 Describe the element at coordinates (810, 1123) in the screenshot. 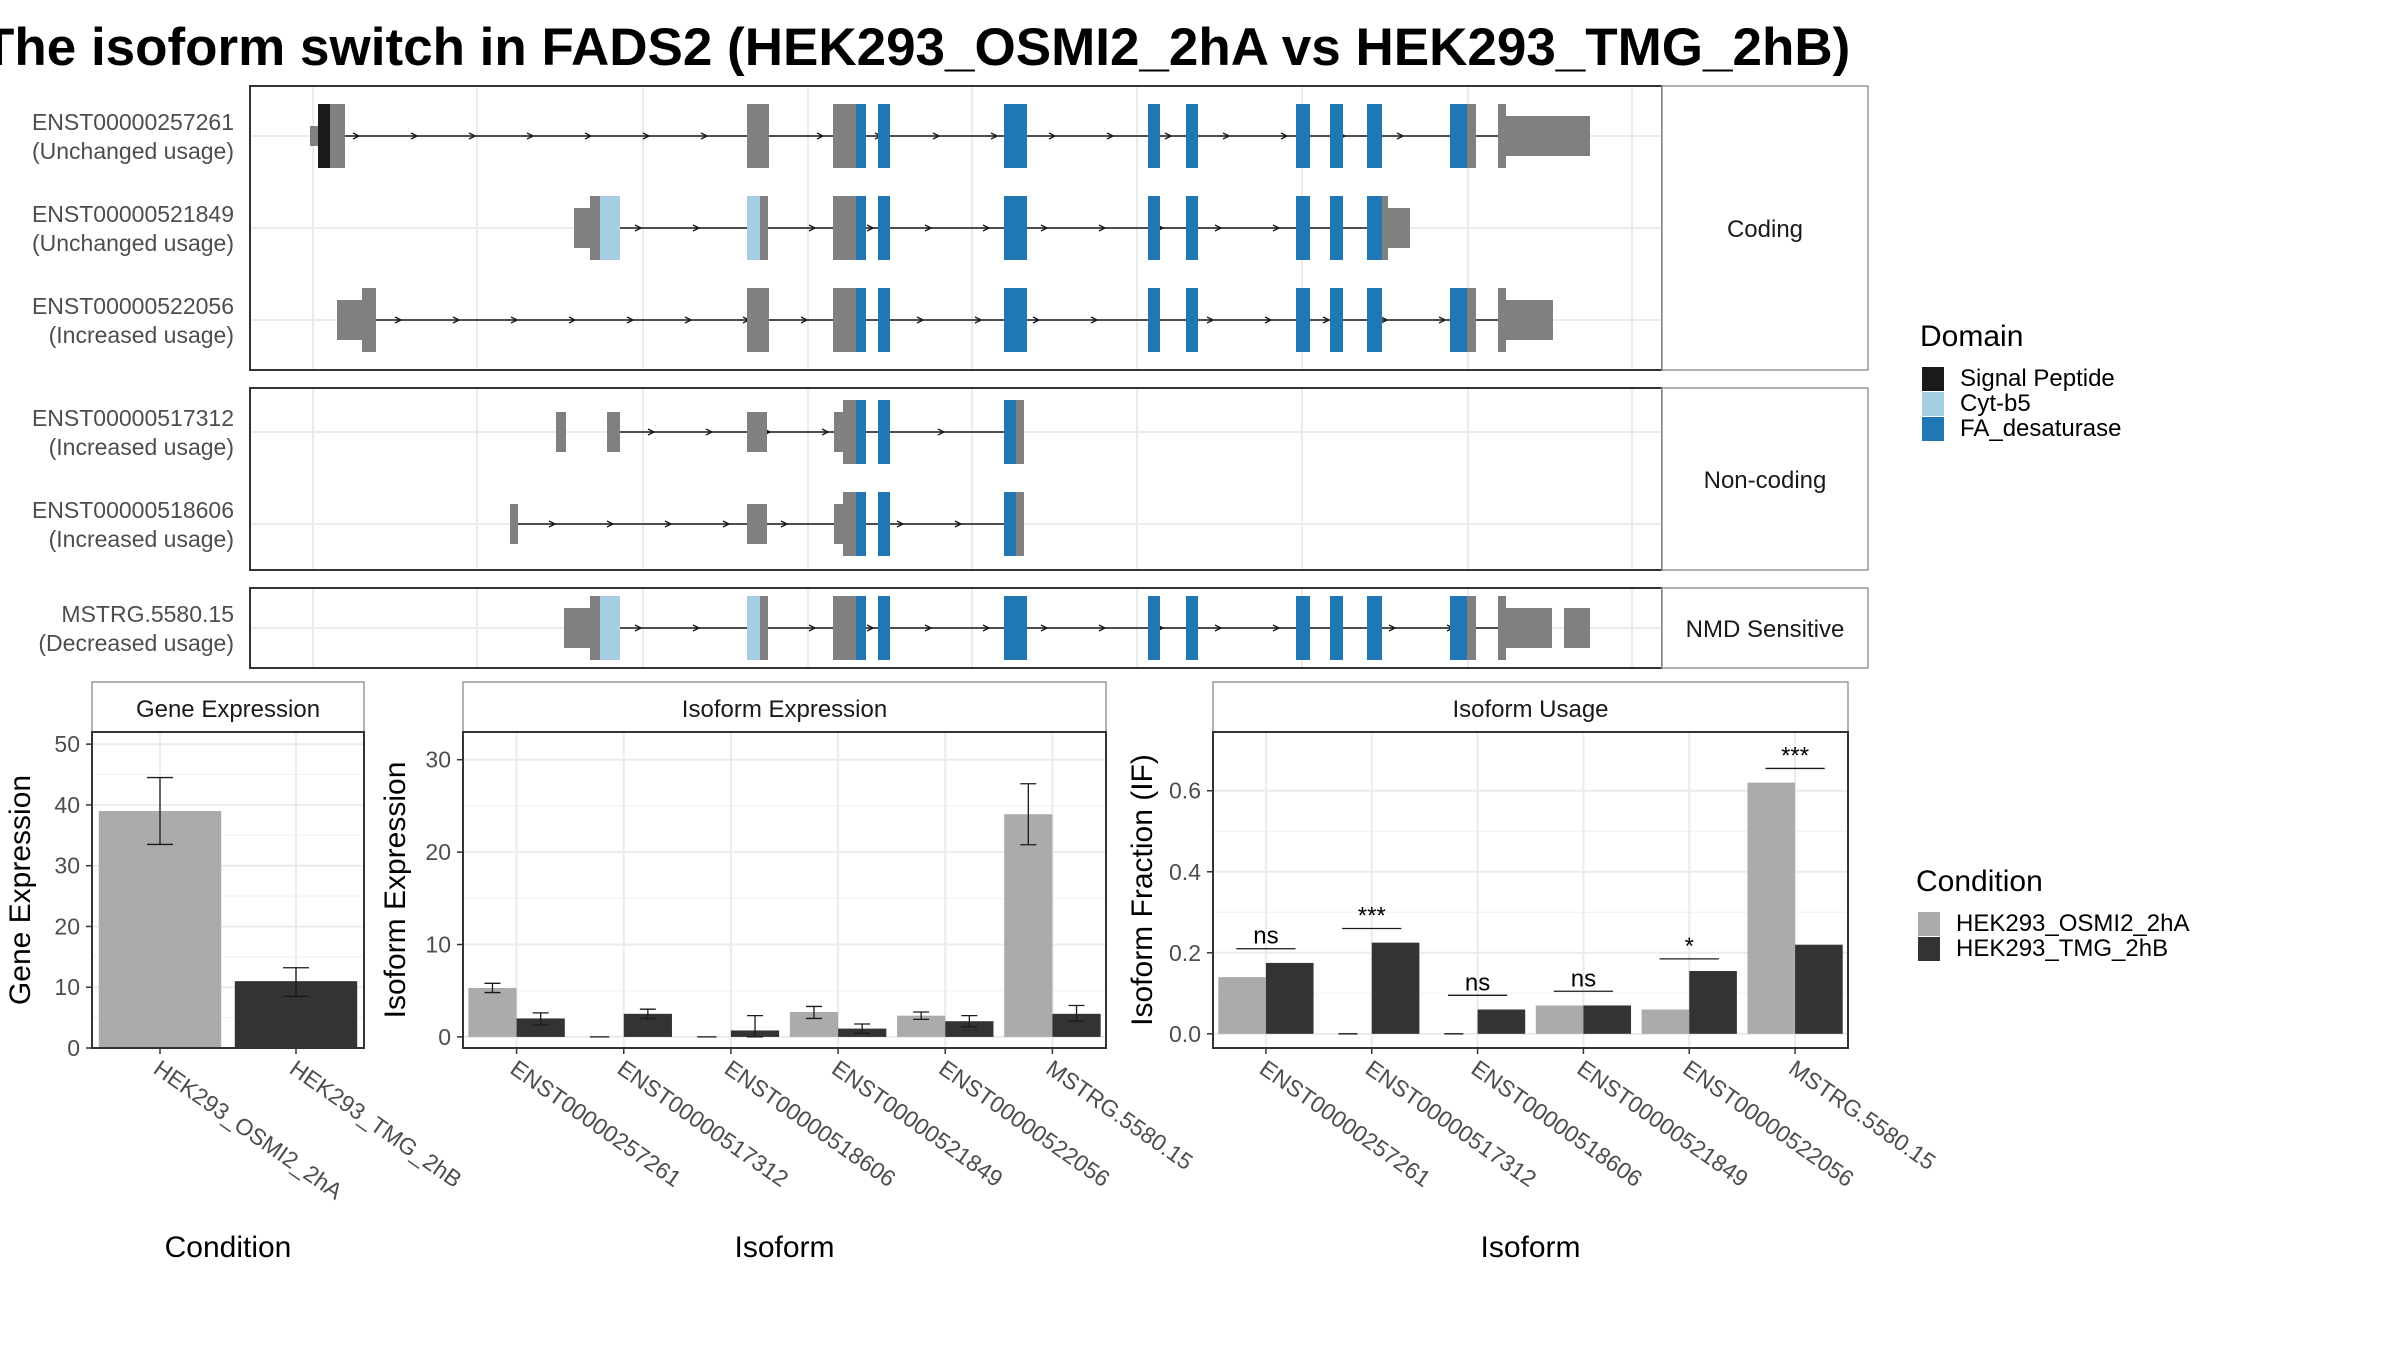

I see `x-tick-label: ENST00000518606` at that location.